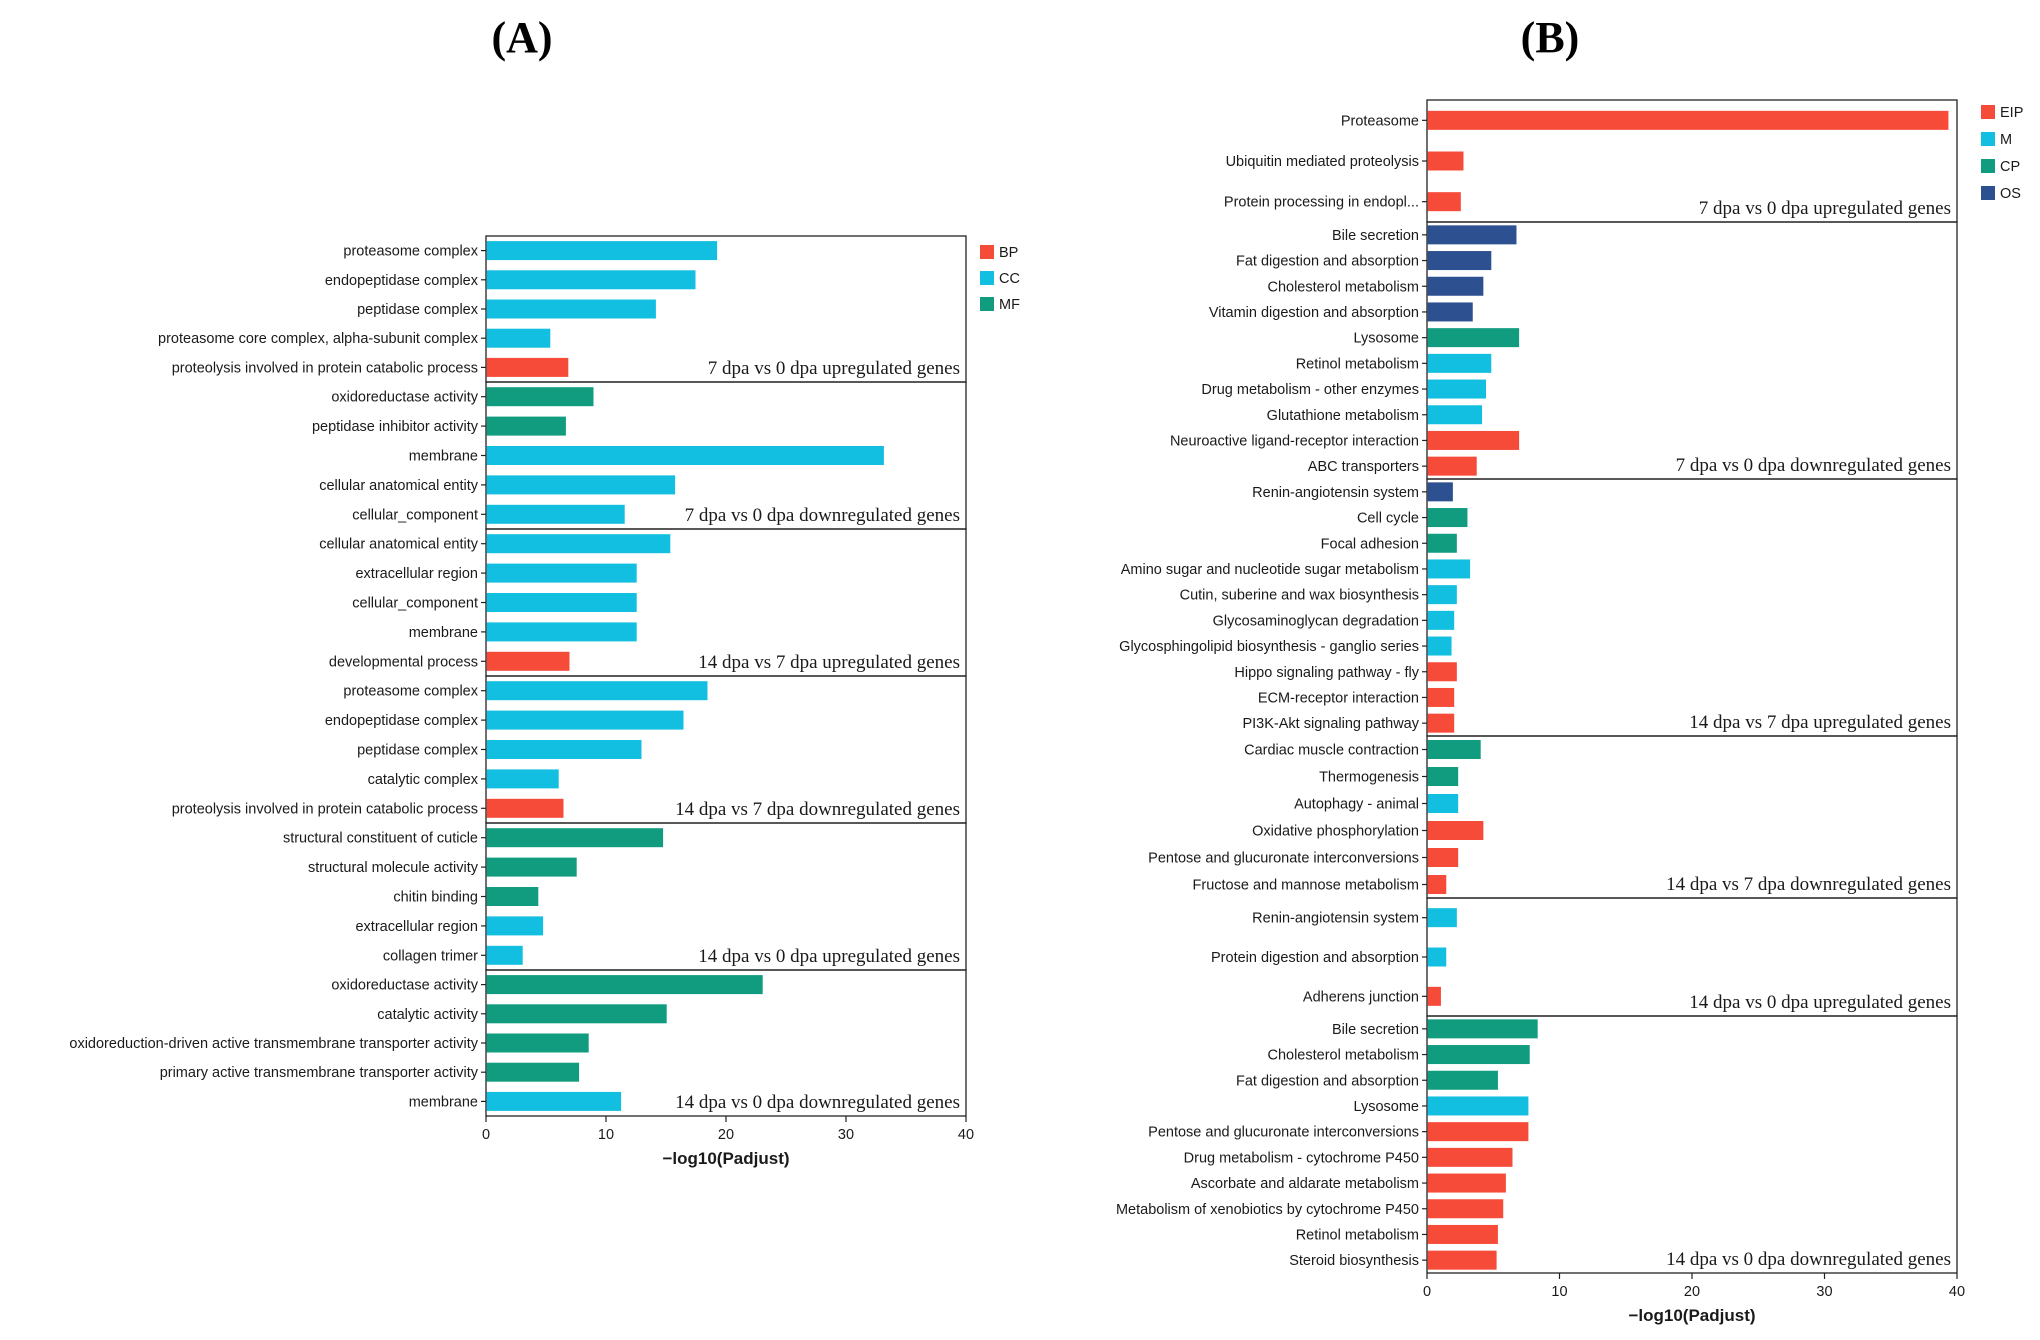  Describe the element at coordinates (504, 955) in the screenshot. I see `bar-collagen-trimer` at that location.